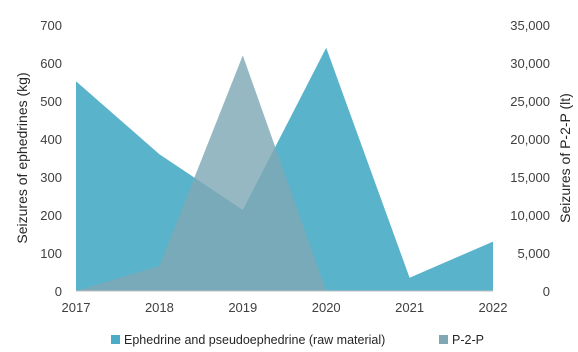  Describe the element at coordinates (51, 158) in the screenshot. I see `left-axis-tick-labels: 0 100 200 300 400 500 600 700` at that location.